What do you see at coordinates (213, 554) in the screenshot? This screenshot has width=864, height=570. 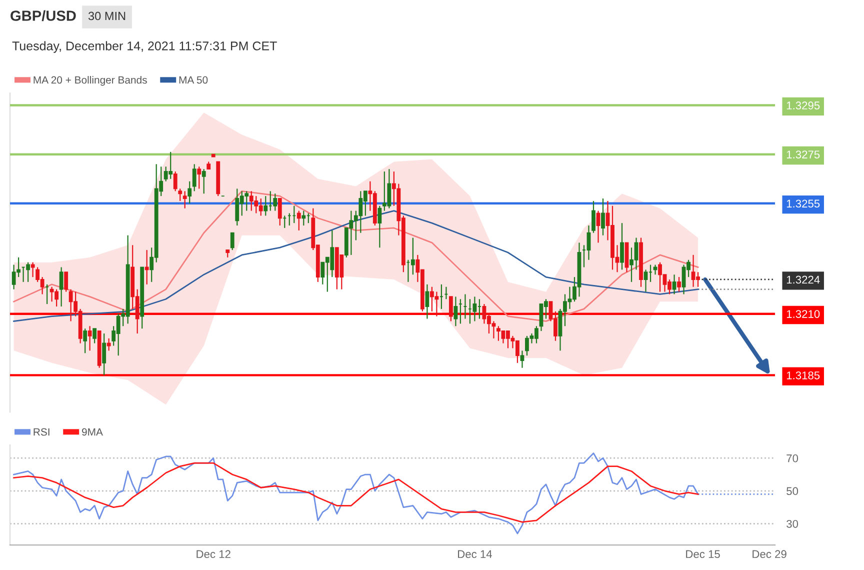 I see `x-tick-label: Dec 12` at bounding box center [213, 554].